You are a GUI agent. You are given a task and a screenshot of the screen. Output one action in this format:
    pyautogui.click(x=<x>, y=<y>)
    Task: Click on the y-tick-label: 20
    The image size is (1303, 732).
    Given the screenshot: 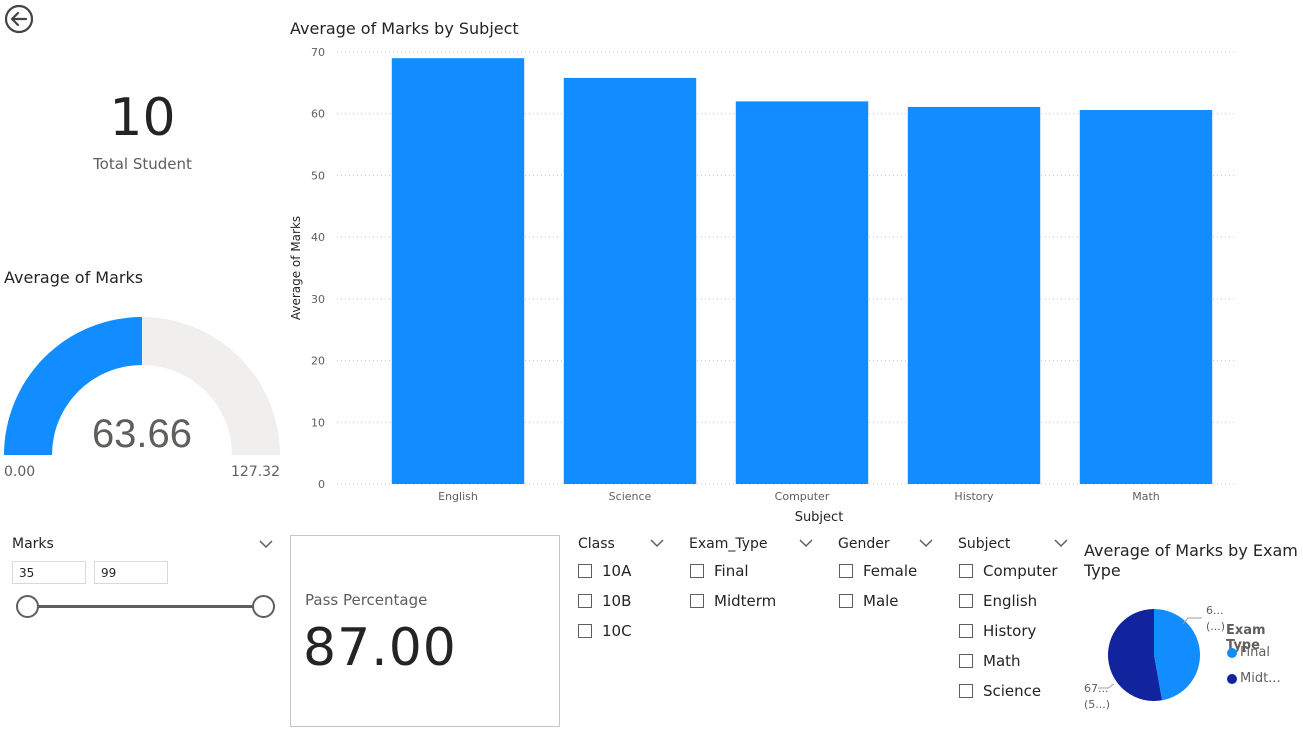 What is the action you would take?
    pyautogui.click(x=318, y=361)
    